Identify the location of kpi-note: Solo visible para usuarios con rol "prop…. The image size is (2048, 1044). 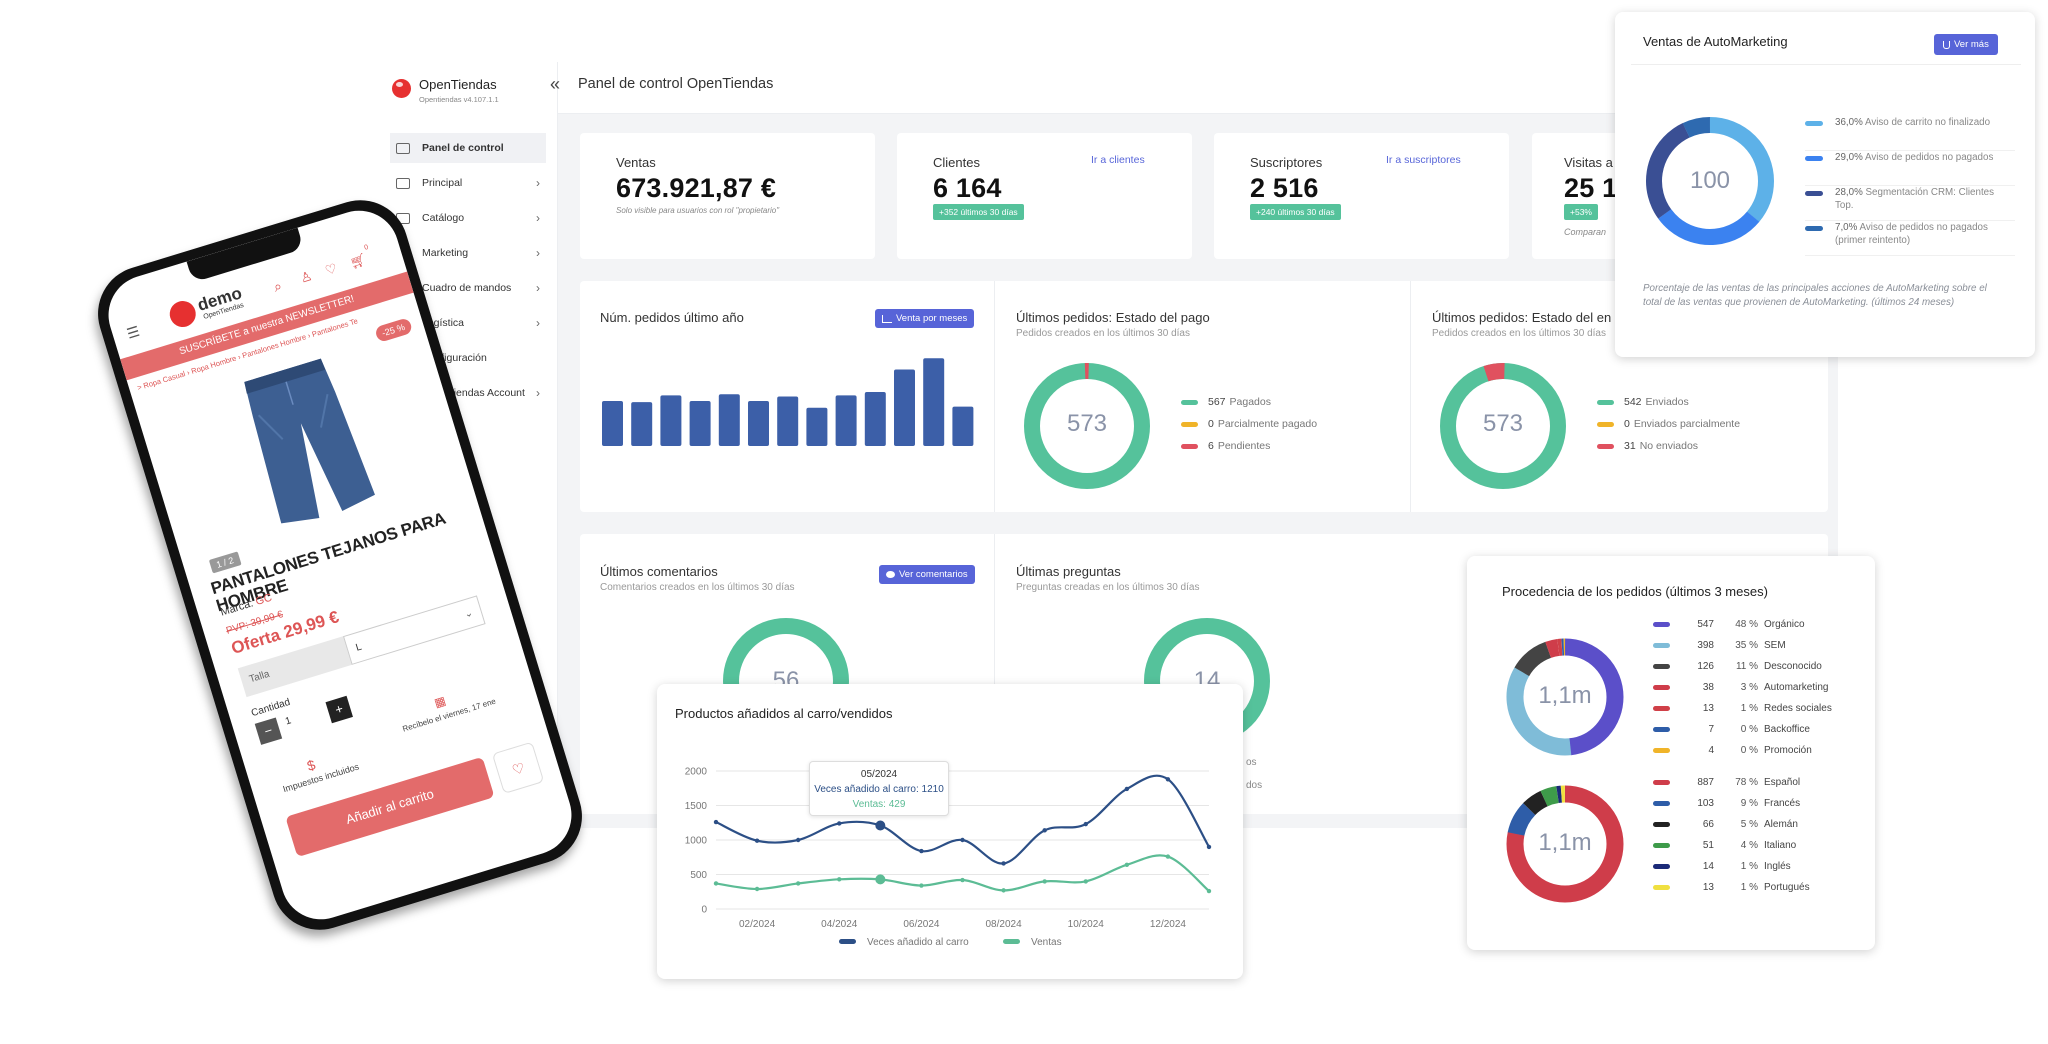
(698, 210).